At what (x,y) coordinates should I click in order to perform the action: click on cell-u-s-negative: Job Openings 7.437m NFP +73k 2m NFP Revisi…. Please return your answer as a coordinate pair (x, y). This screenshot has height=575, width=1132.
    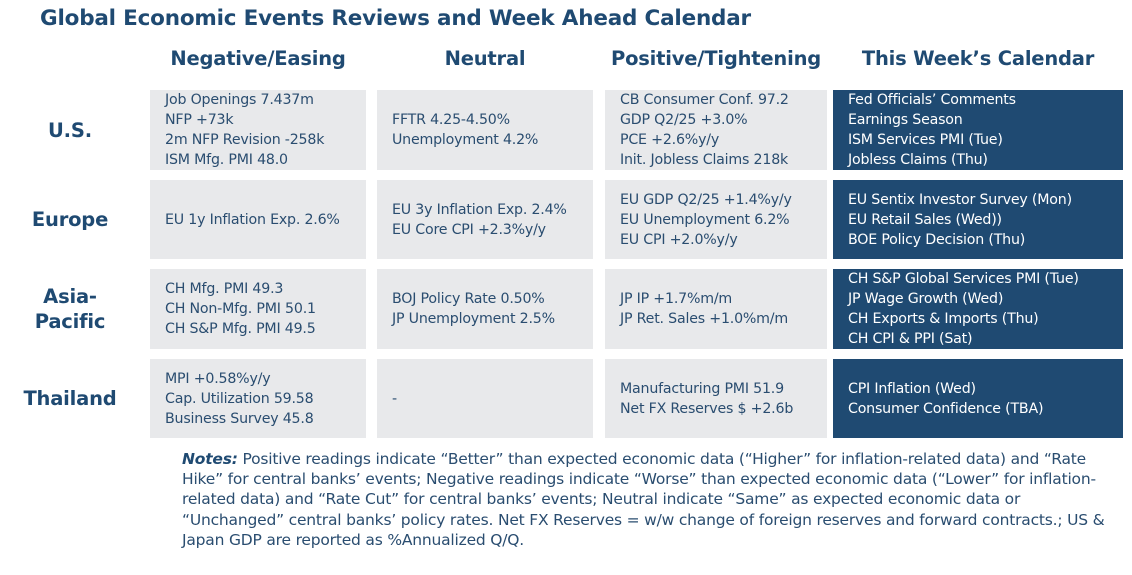
    Looking at the image, I should click on (258, 130).